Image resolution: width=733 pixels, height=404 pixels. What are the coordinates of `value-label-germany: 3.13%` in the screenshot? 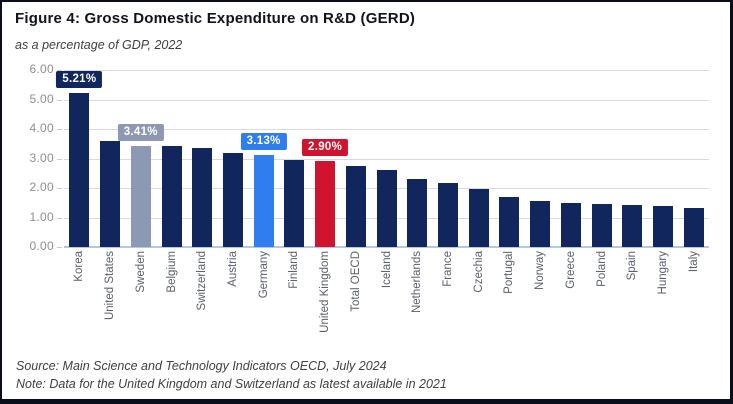 It's located at (263, 141).